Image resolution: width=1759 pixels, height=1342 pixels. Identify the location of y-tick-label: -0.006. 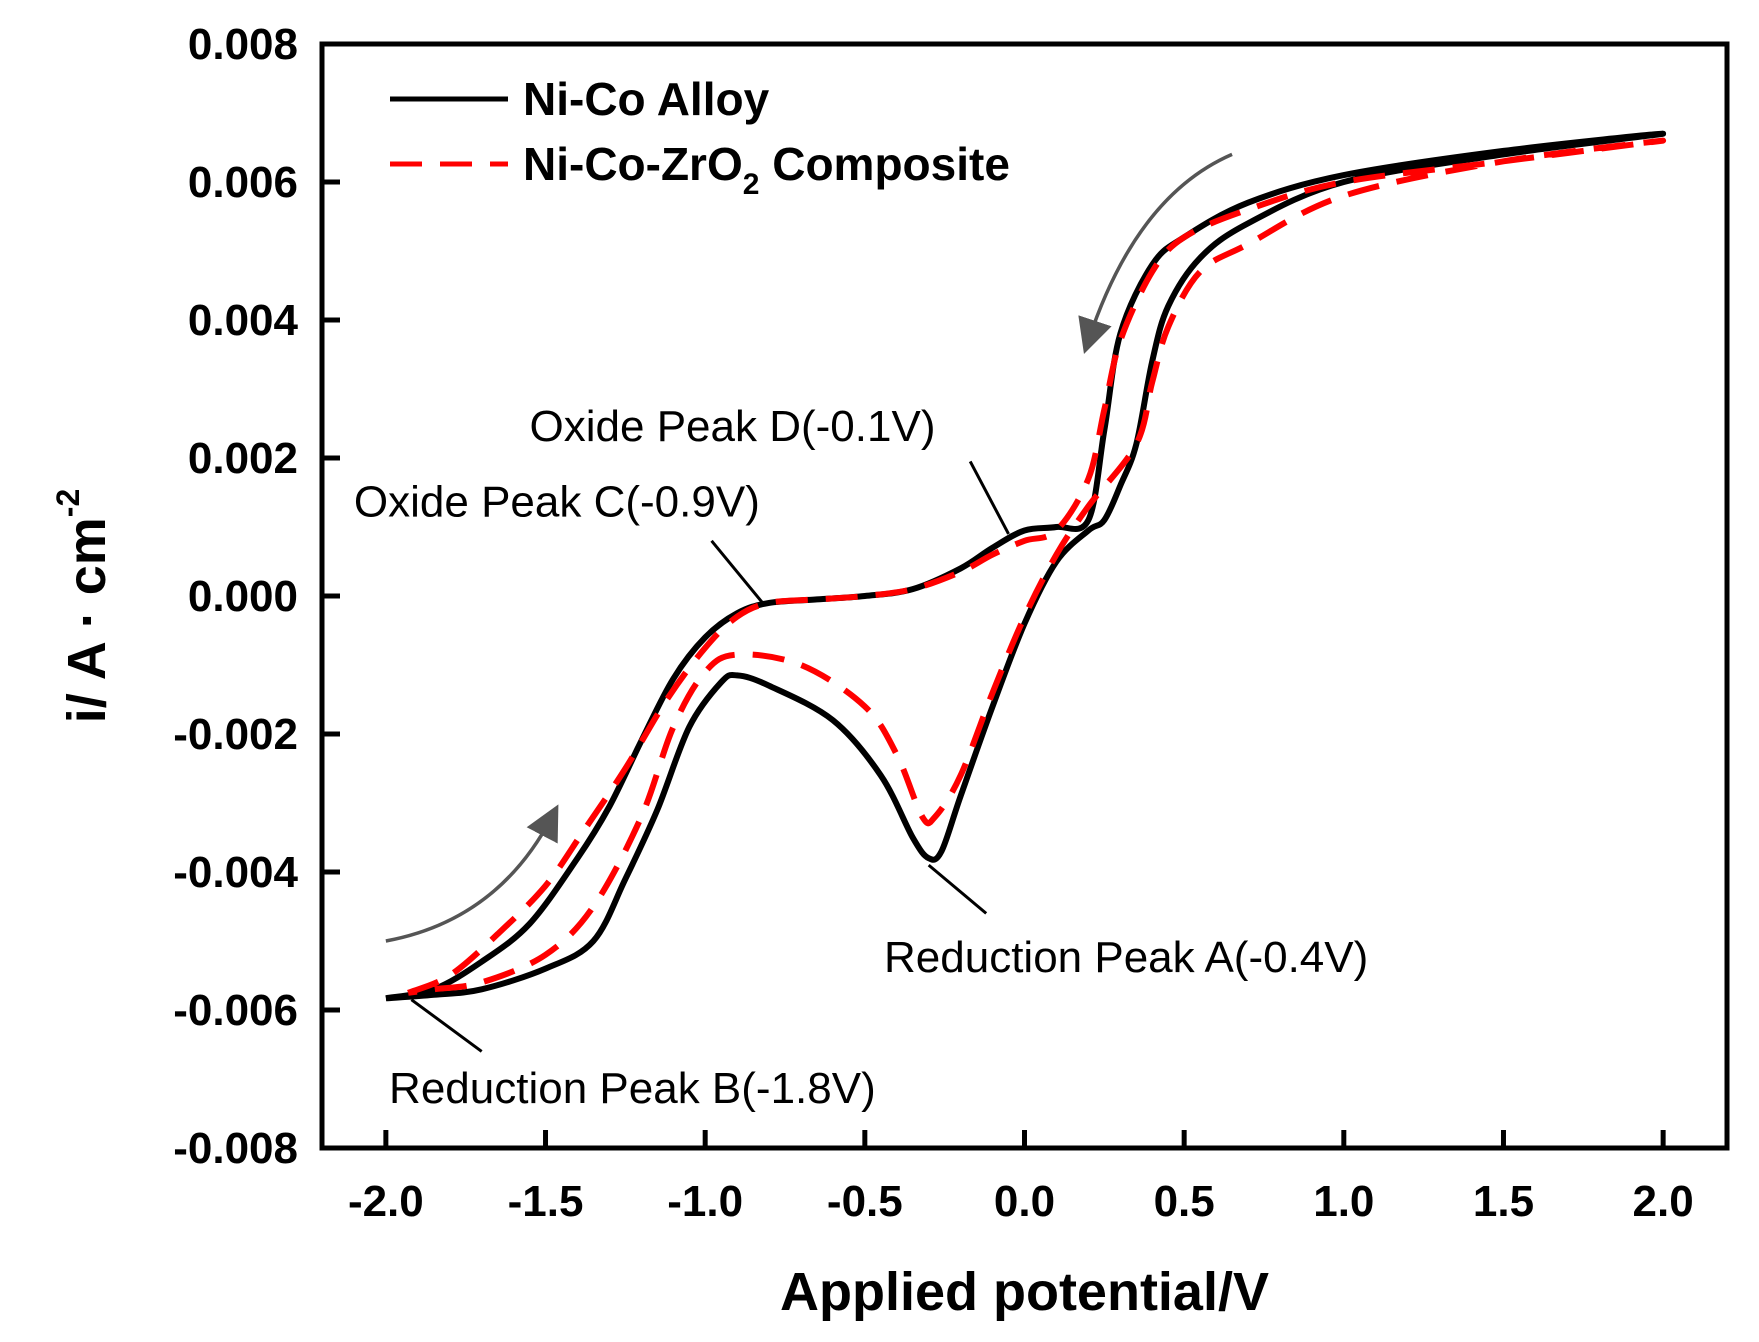
(235, 1010).